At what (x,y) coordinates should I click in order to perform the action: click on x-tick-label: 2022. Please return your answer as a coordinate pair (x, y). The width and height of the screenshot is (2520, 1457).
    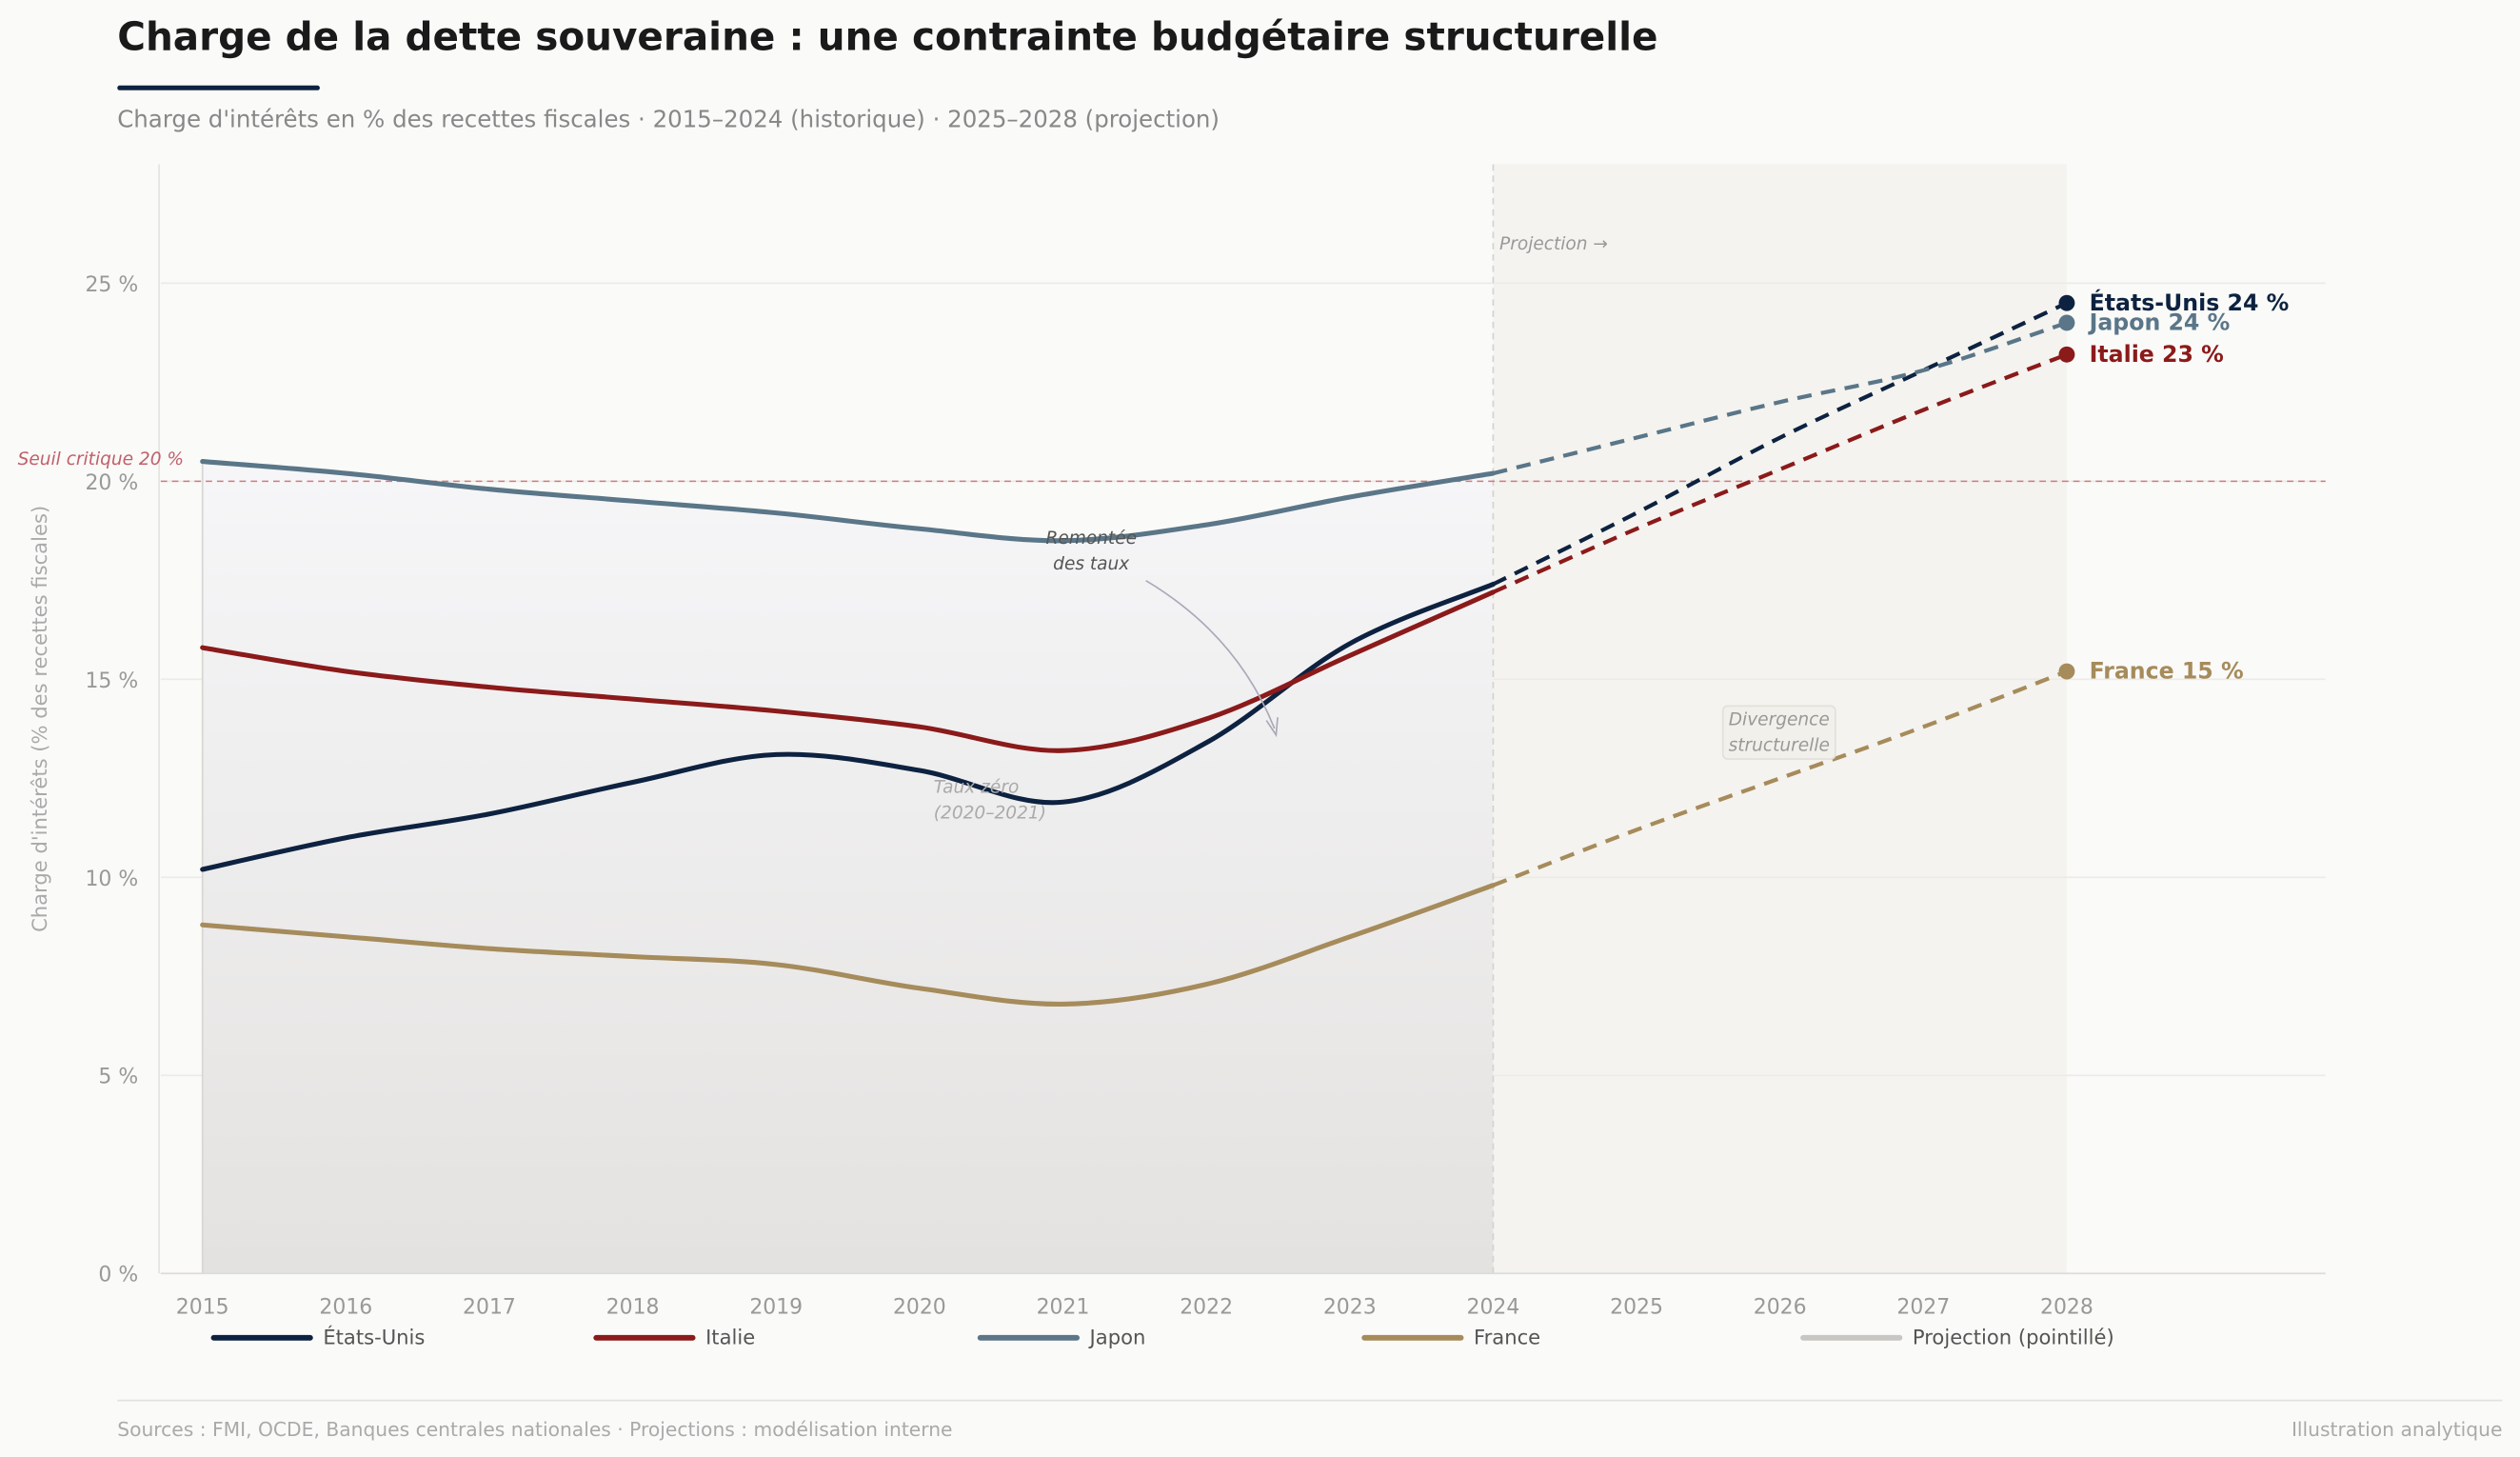
    Looking at the image, I should click on (1207, 1307).